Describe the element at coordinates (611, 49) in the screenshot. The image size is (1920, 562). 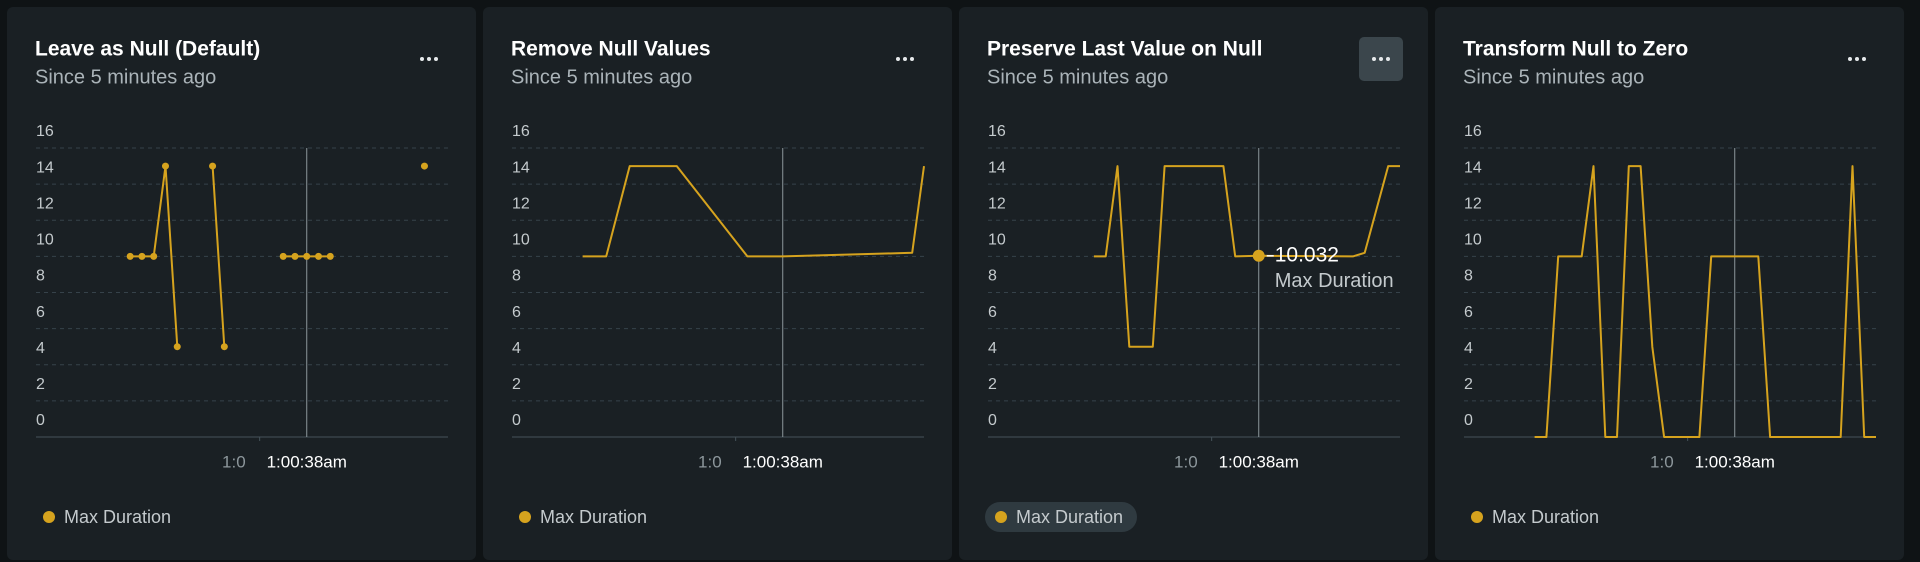
I see `panel-title: Remove Null Values` at that location.